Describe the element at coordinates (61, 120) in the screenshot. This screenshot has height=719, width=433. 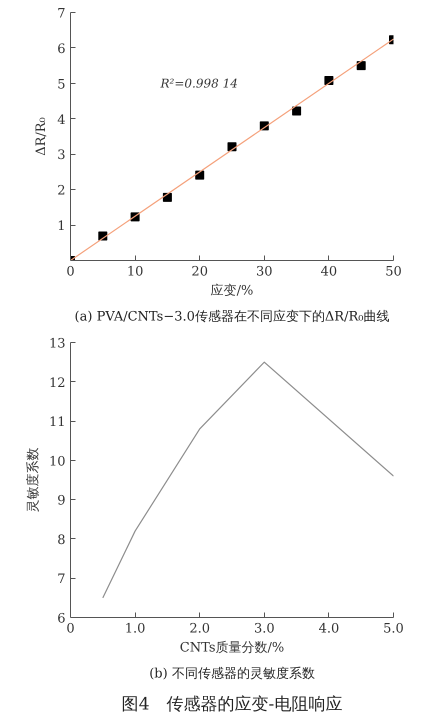
I see `y-tick-label: 4` at that location.